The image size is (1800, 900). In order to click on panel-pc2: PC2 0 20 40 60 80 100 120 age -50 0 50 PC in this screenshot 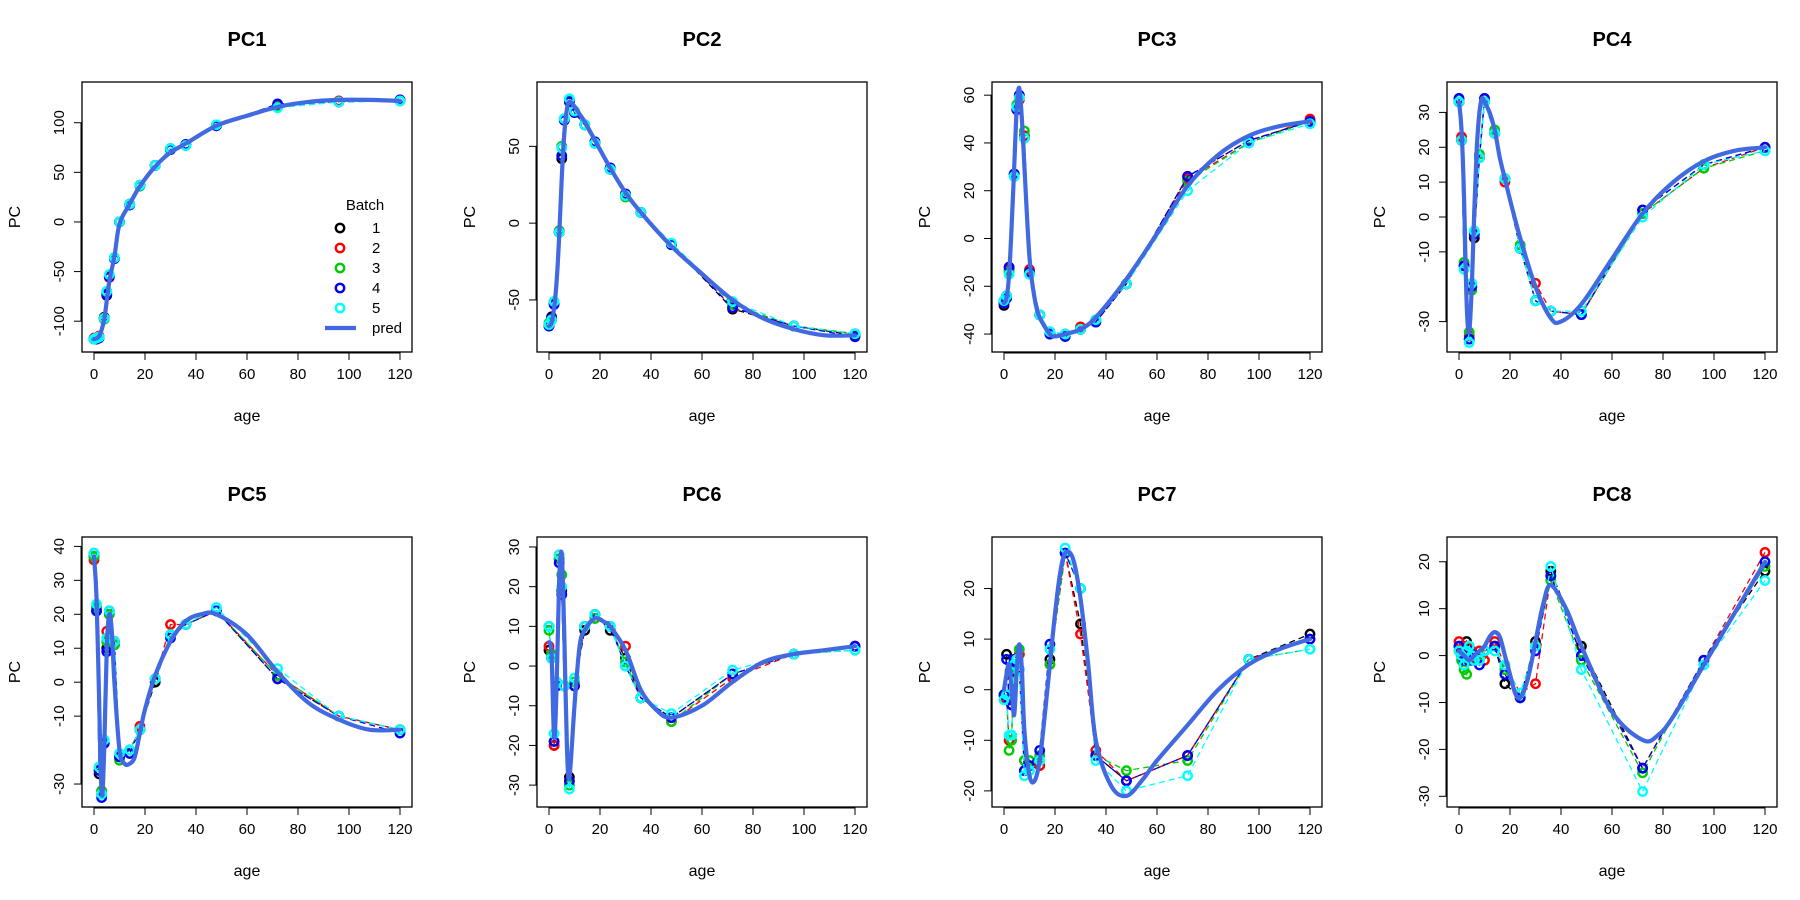, I will do `click(665, 227)`.